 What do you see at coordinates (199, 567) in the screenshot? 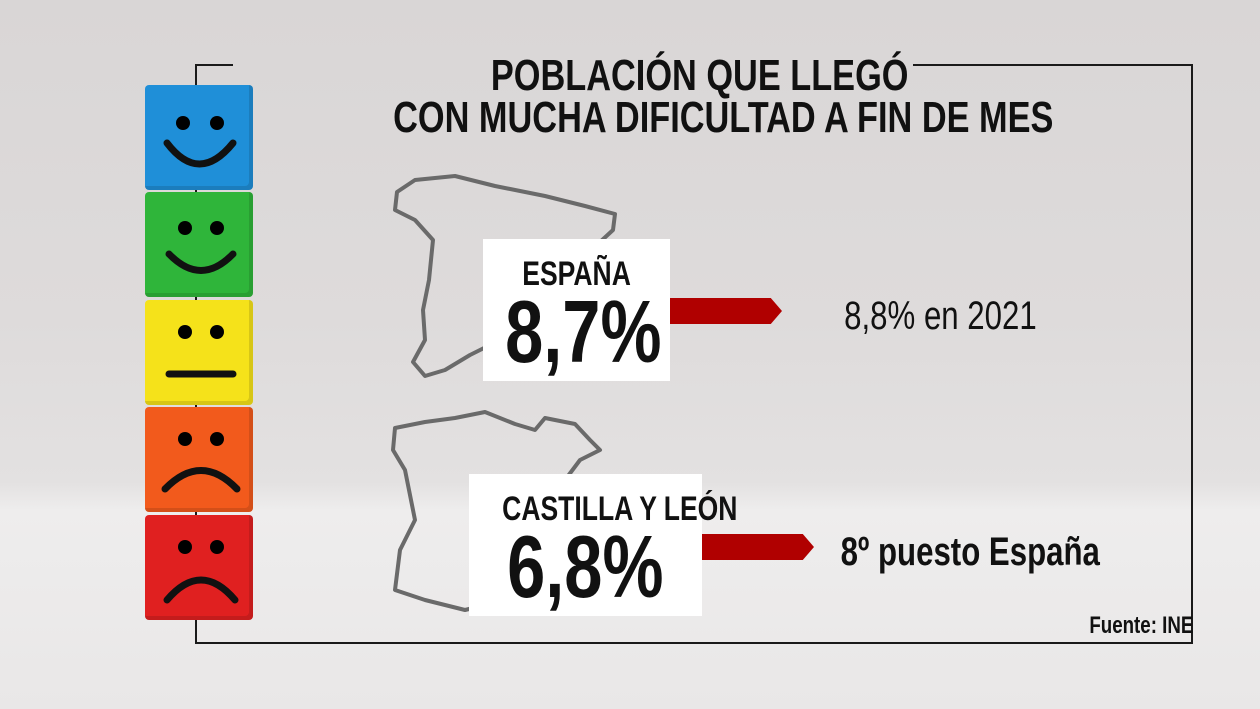
I see `very-sad-face-icon` at bounding box center [199, 567].